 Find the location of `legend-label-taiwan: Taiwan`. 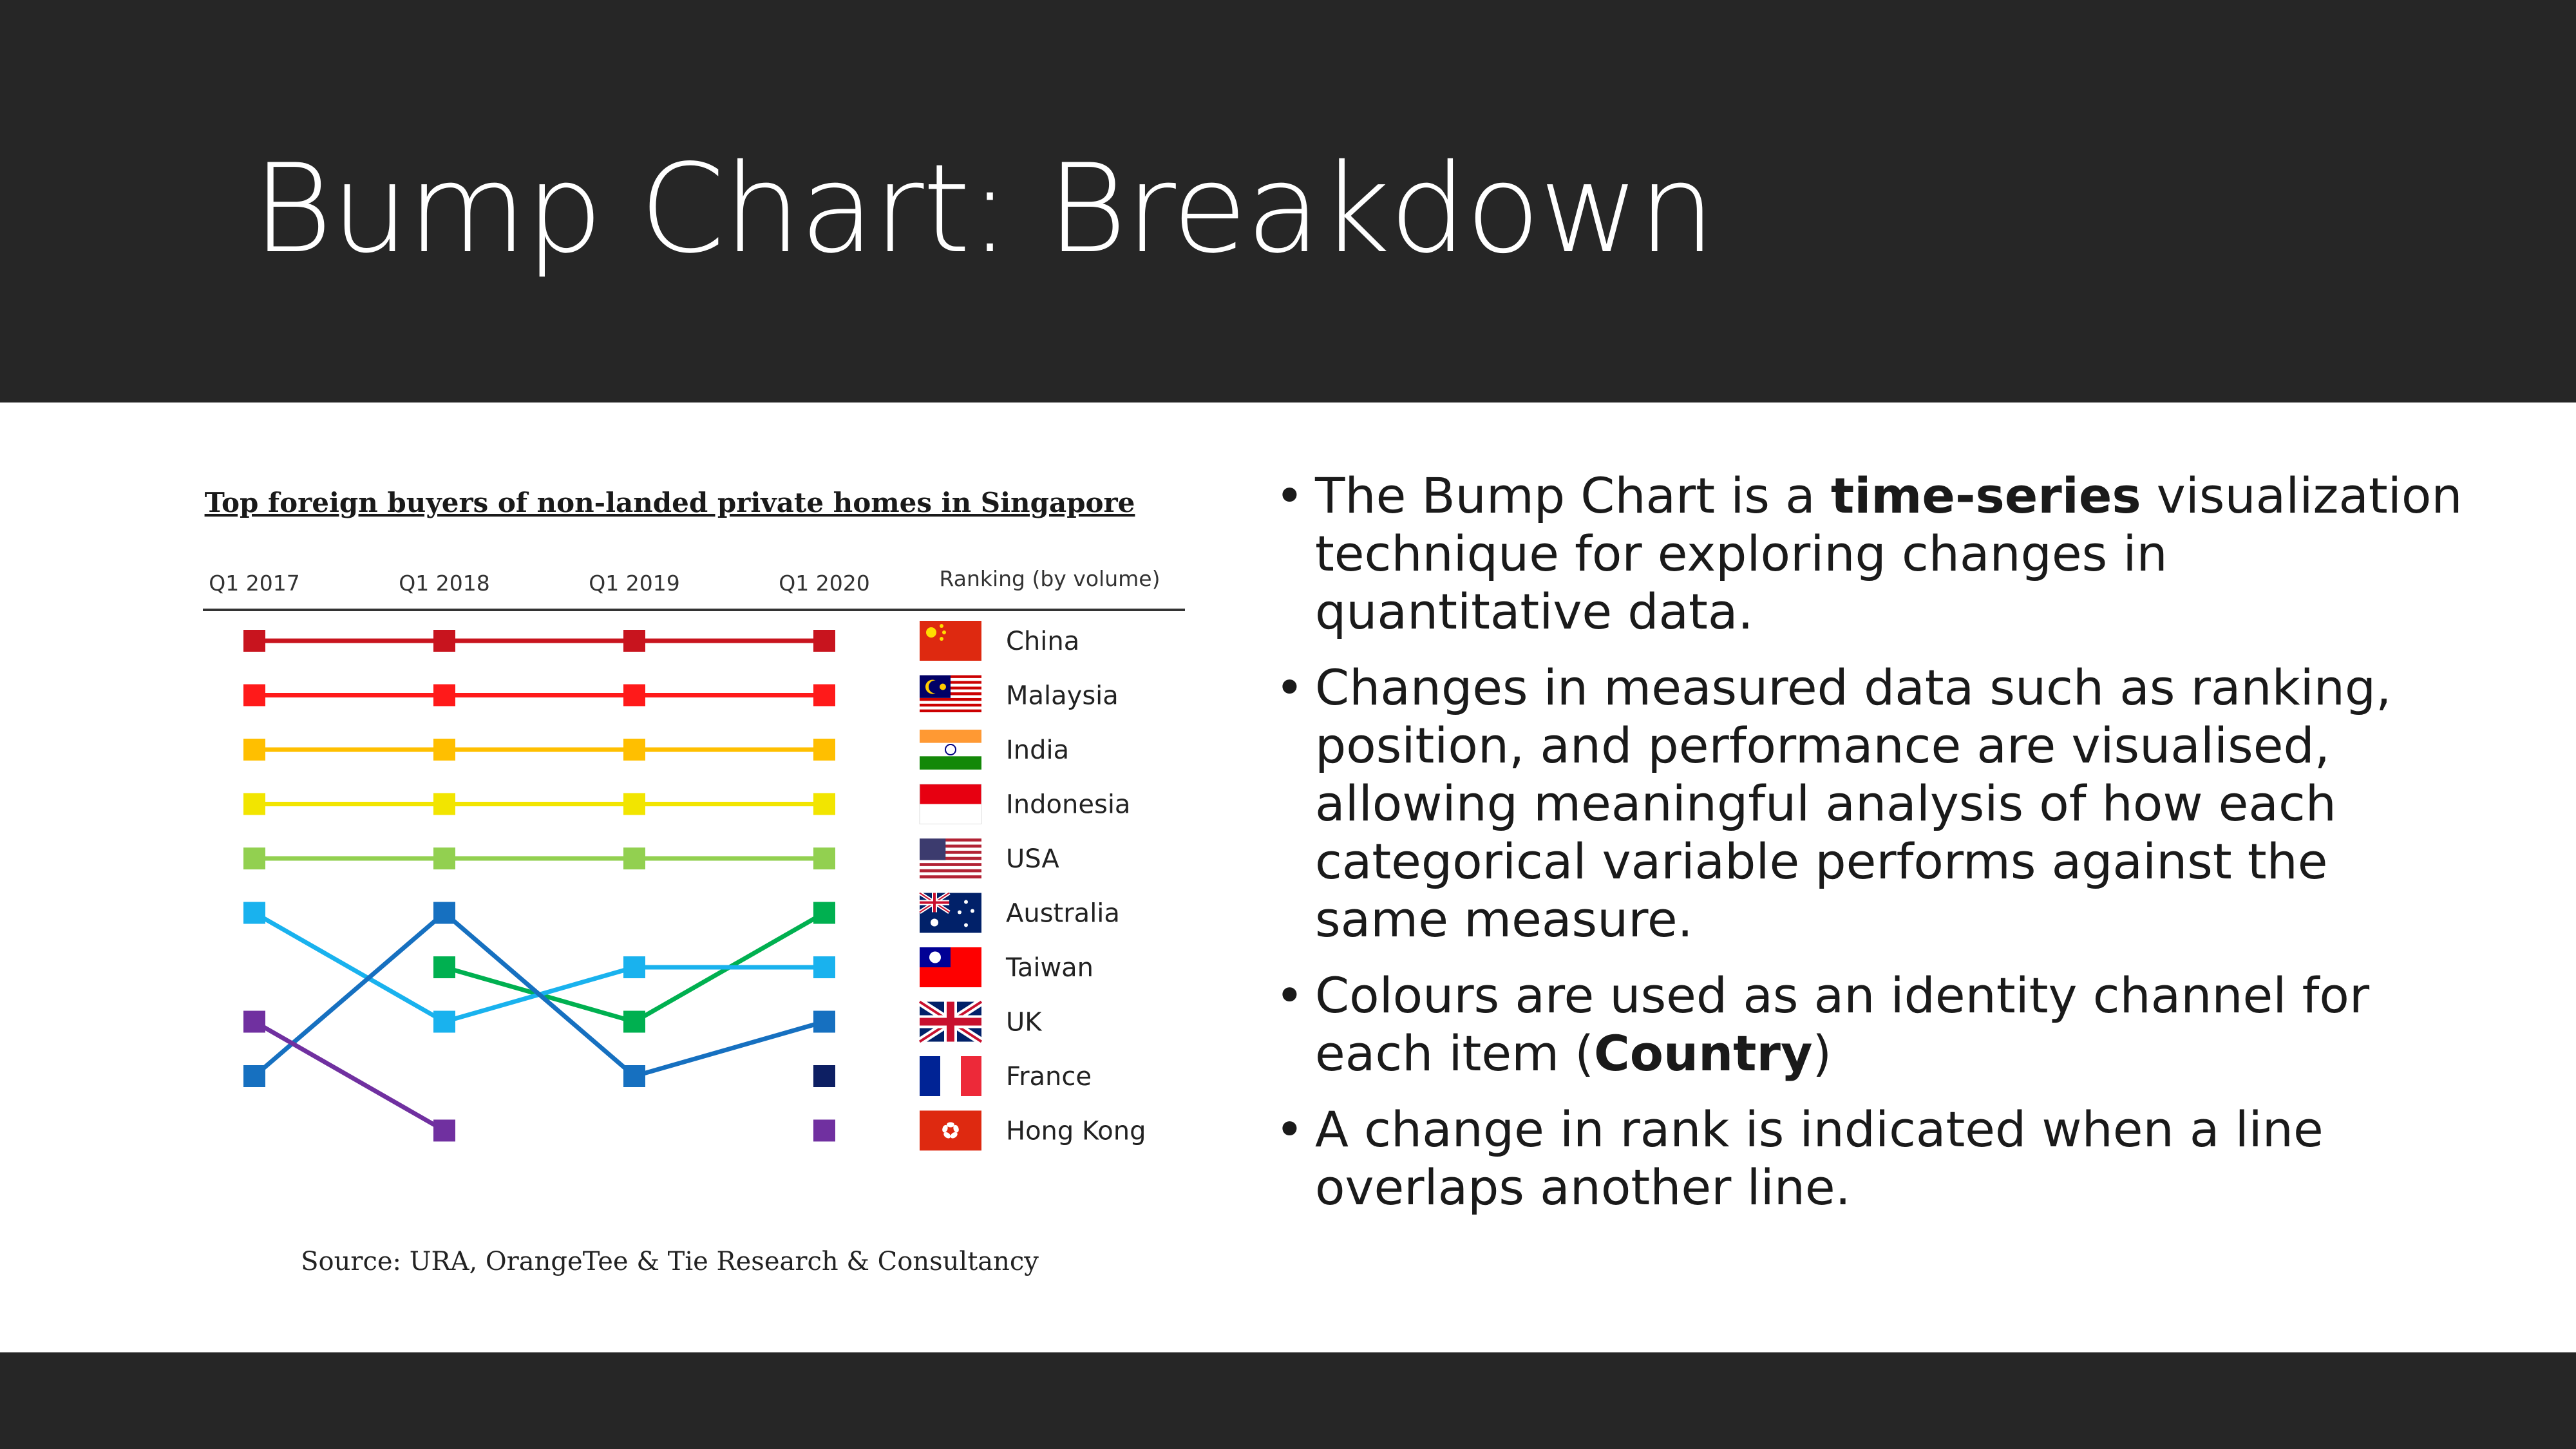

legend-label-taiwan: Taiwan is located at coordinates (1049, 968).